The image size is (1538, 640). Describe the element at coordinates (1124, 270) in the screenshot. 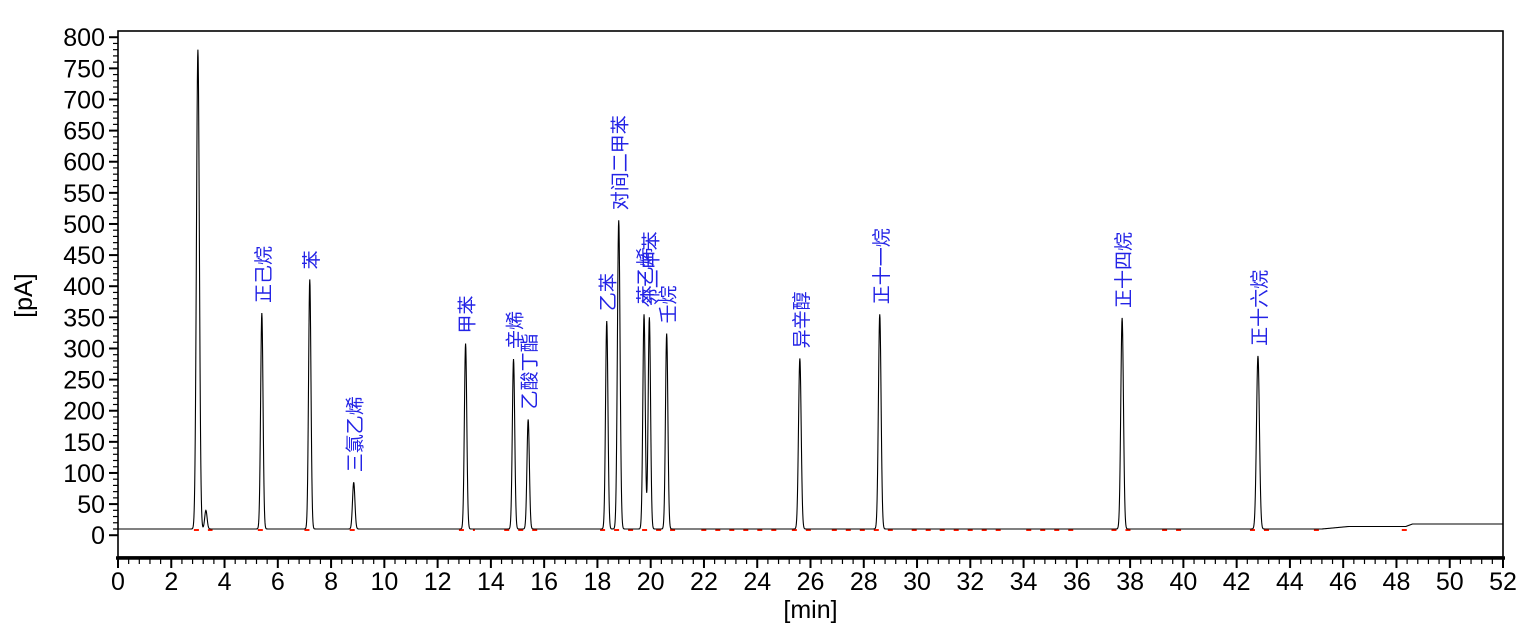

I see `peak-label-15: 正十四烷` at that location.